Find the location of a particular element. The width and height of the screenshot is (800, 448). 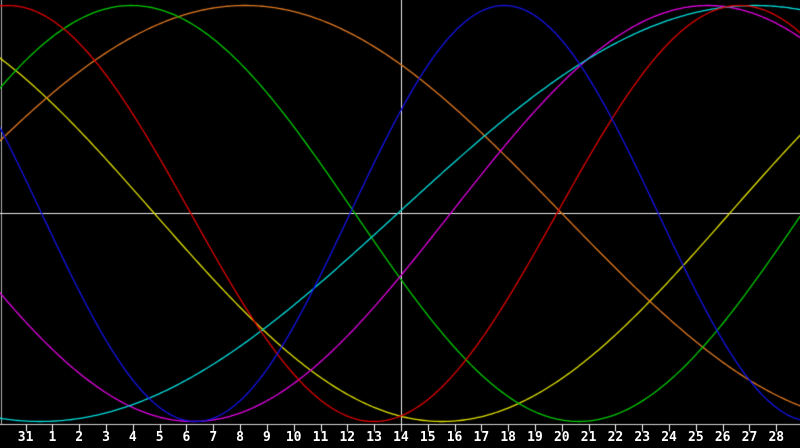

x-tick-label-7: 7 is located at coordinates (213, 437).